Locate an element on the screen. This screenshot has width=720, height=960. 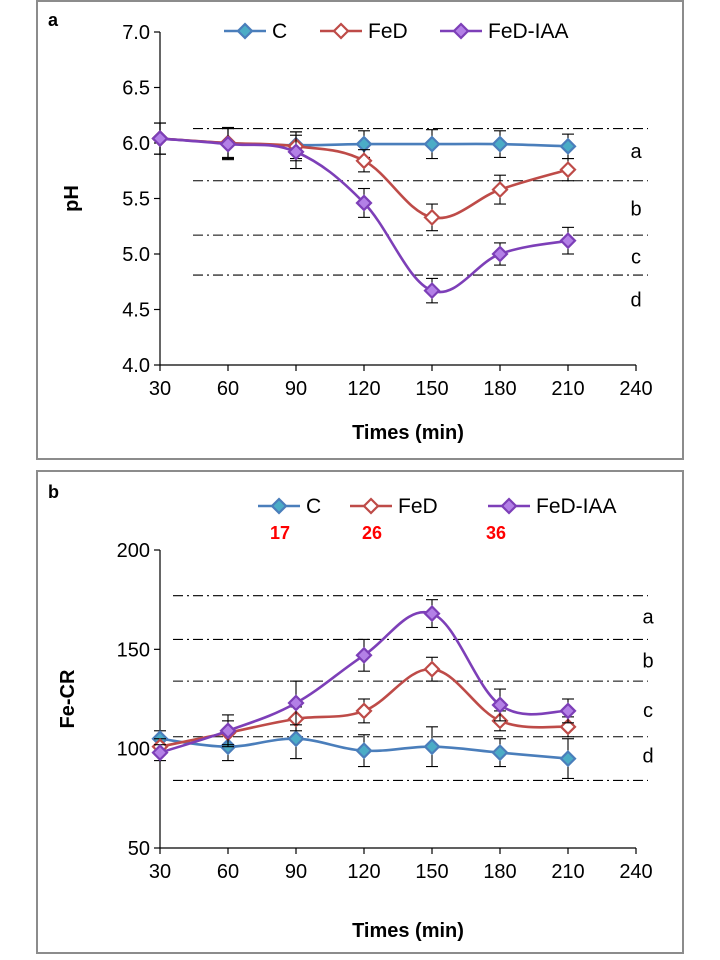
panel-label-a: a is located at coordinates (53, 20).